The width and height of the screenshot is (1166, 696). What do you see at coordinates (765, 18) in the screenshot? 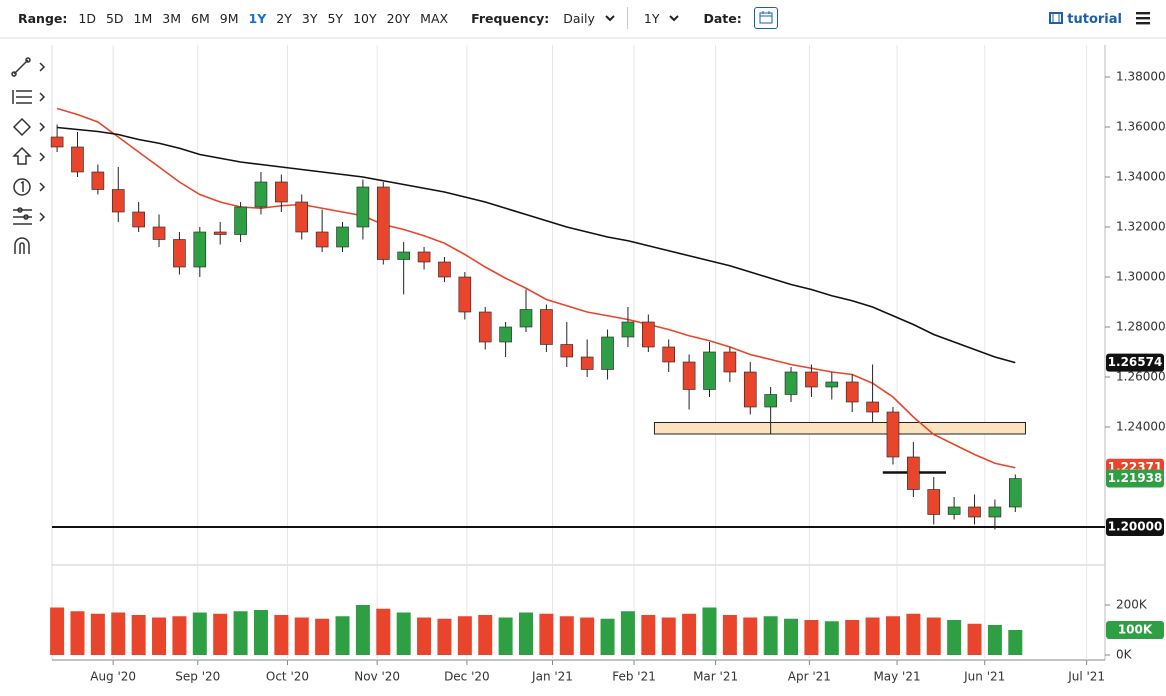
I see `calendar-button` at bounding box center [765, 18].